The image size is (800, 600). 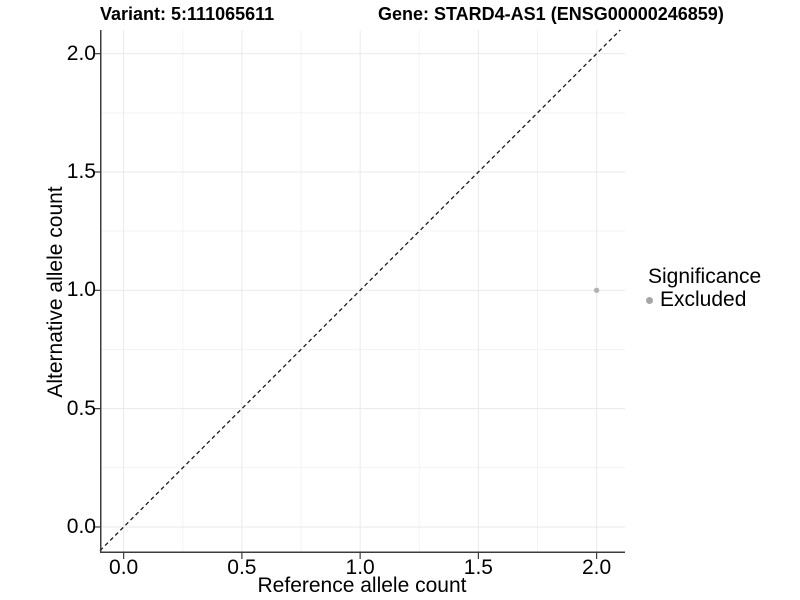 I want to click on y-tick-label: 2.0, so click(x=81, y=53).